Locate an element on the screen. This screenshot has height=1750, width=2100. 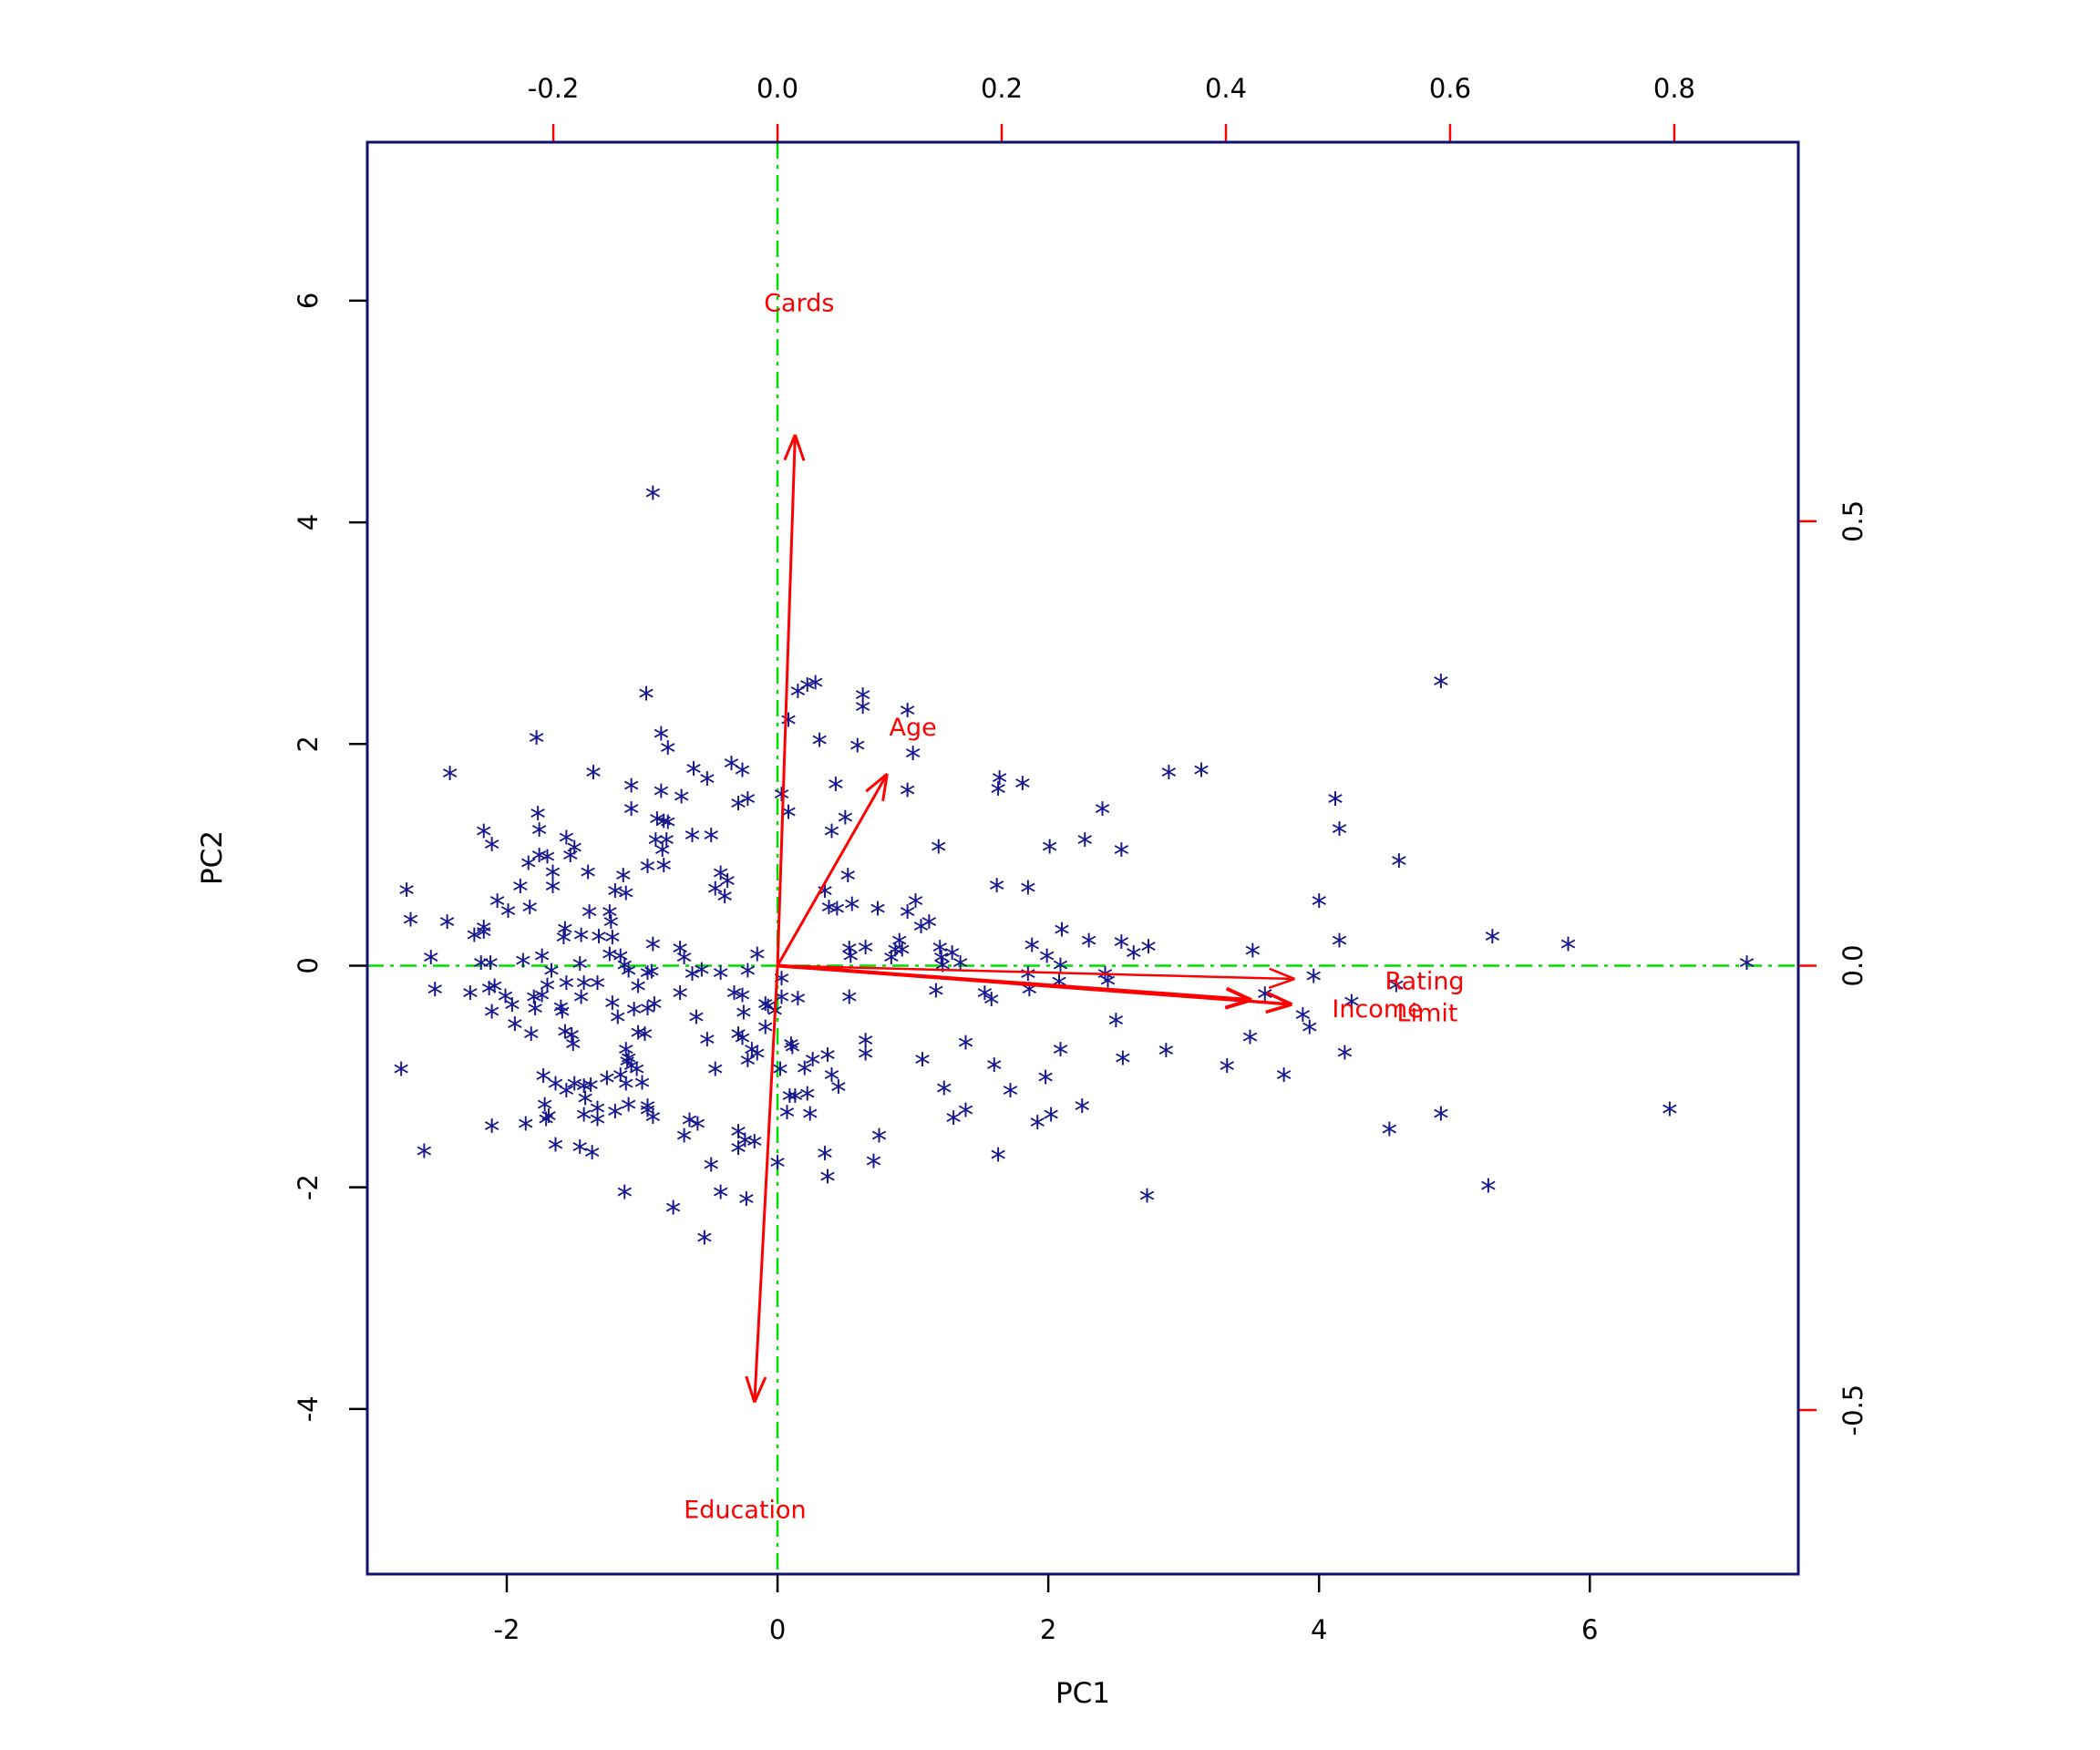
right-tick-label: 0.0 is located at coordinates (1853, 965).